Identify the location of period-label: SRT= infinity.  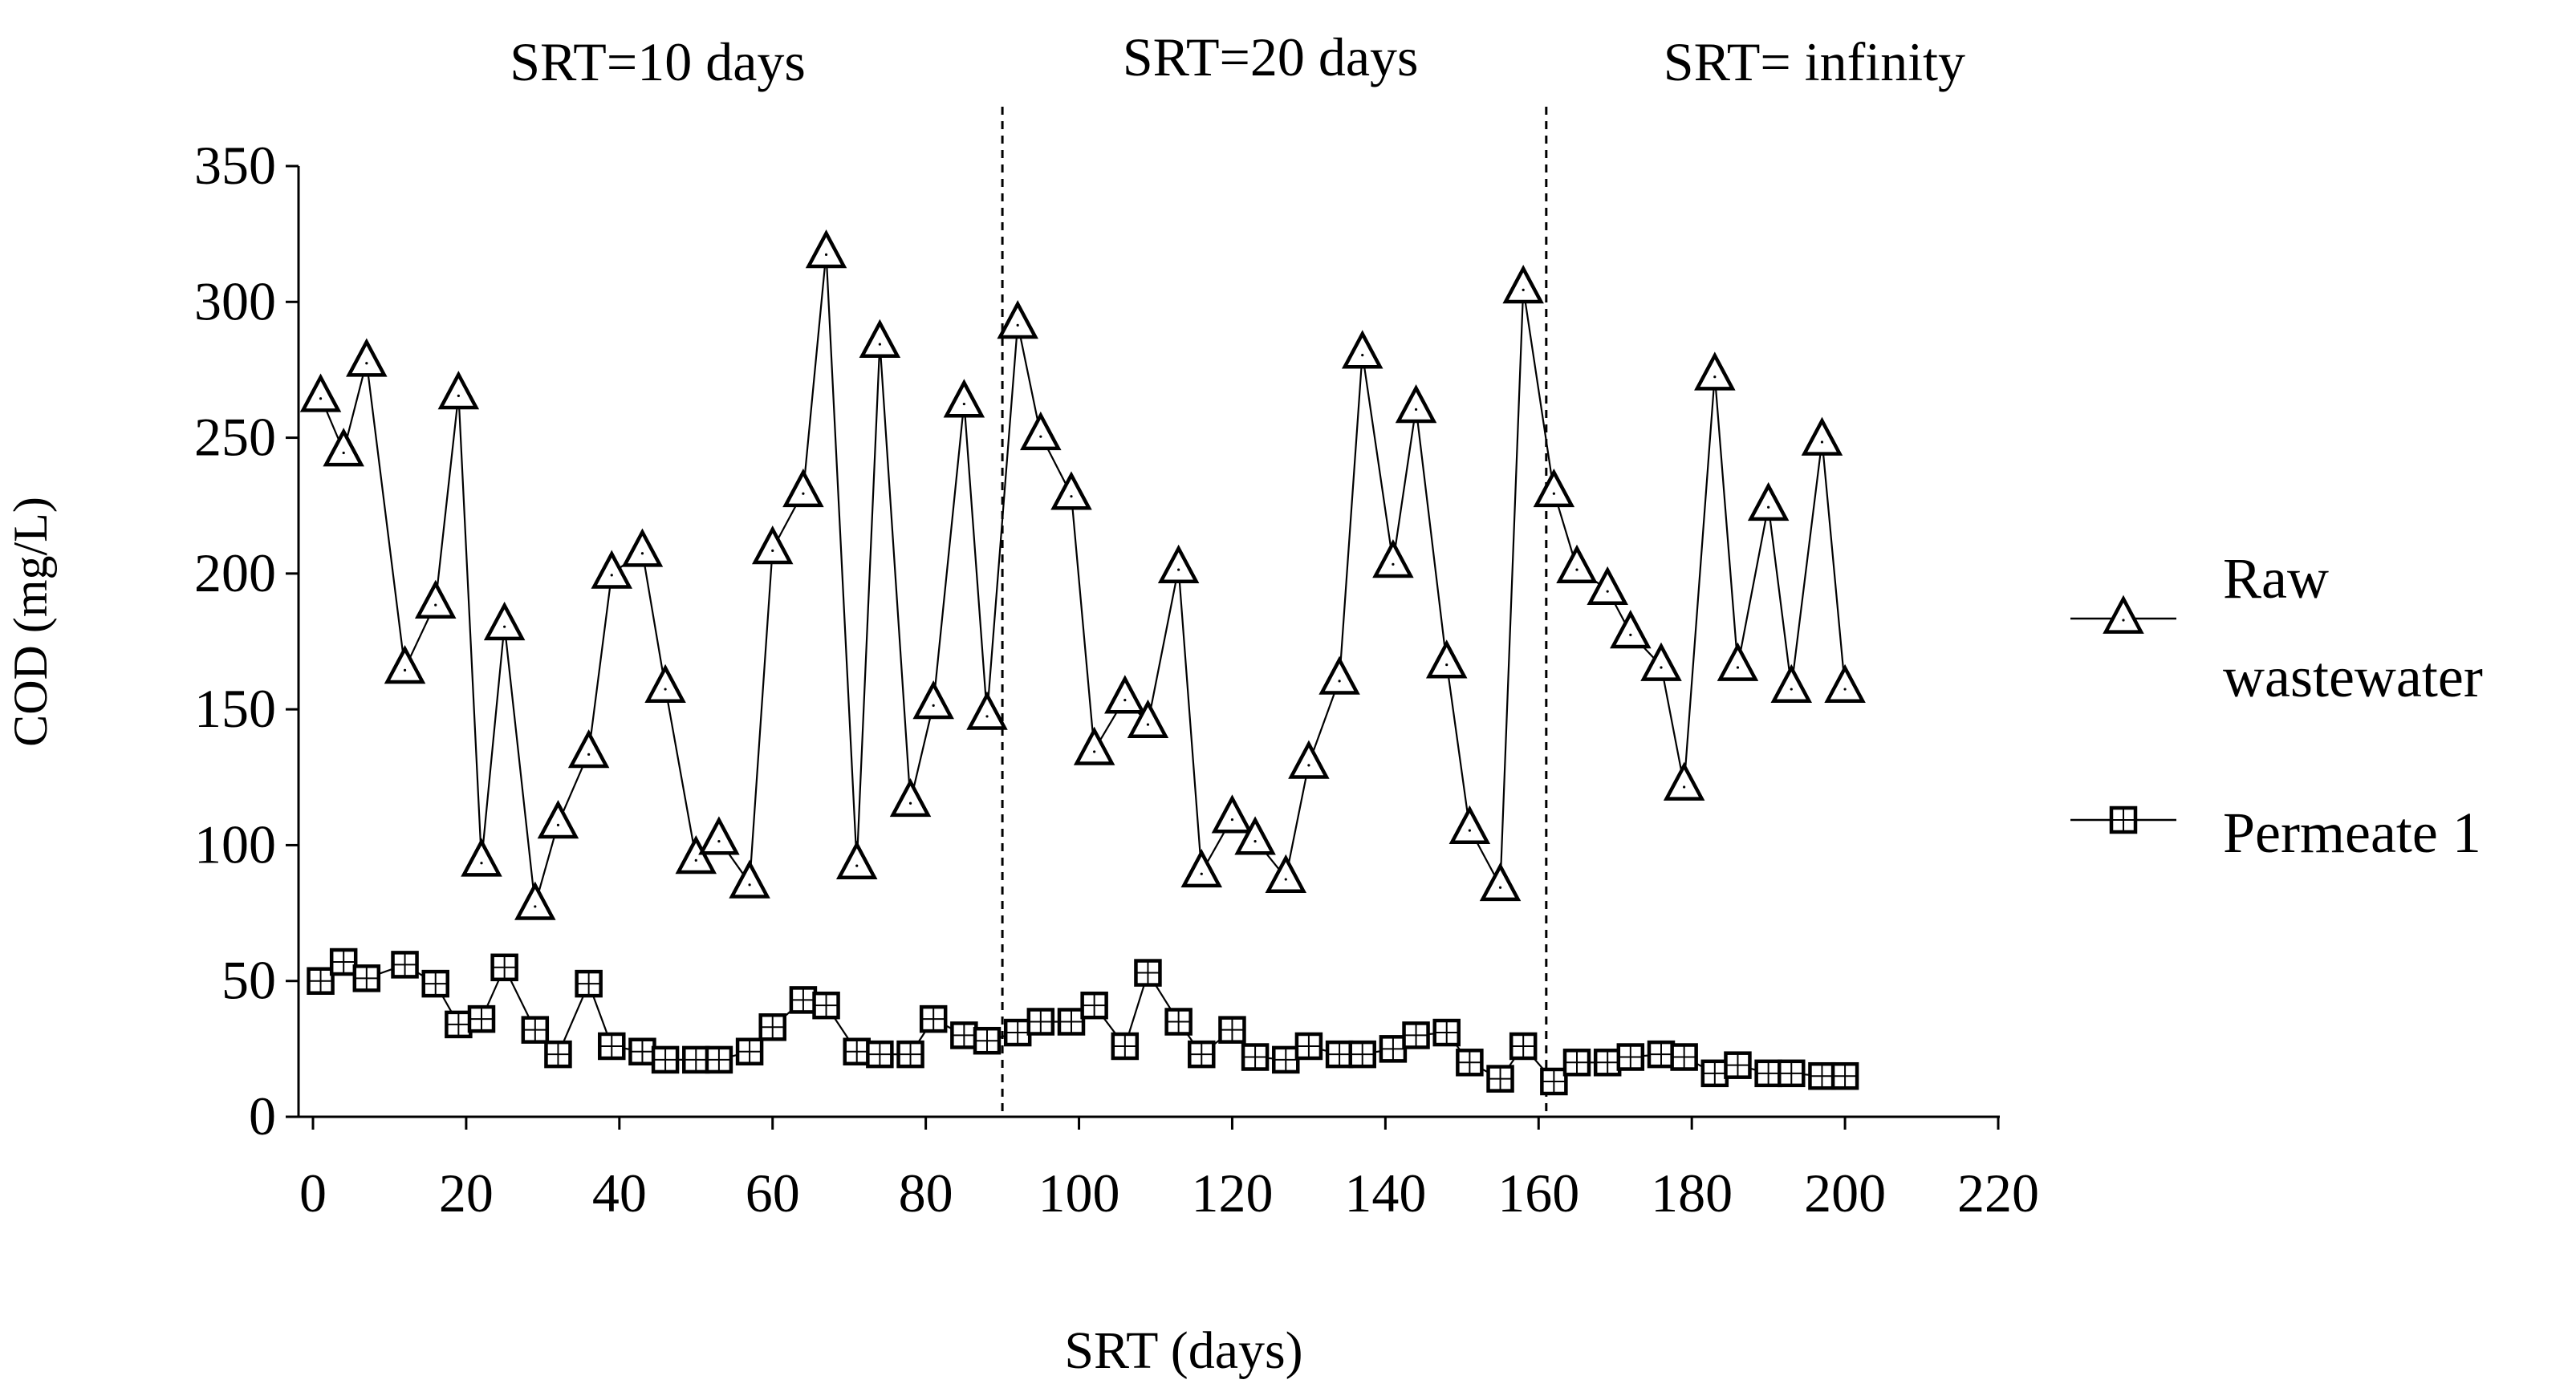
(1814, 61).